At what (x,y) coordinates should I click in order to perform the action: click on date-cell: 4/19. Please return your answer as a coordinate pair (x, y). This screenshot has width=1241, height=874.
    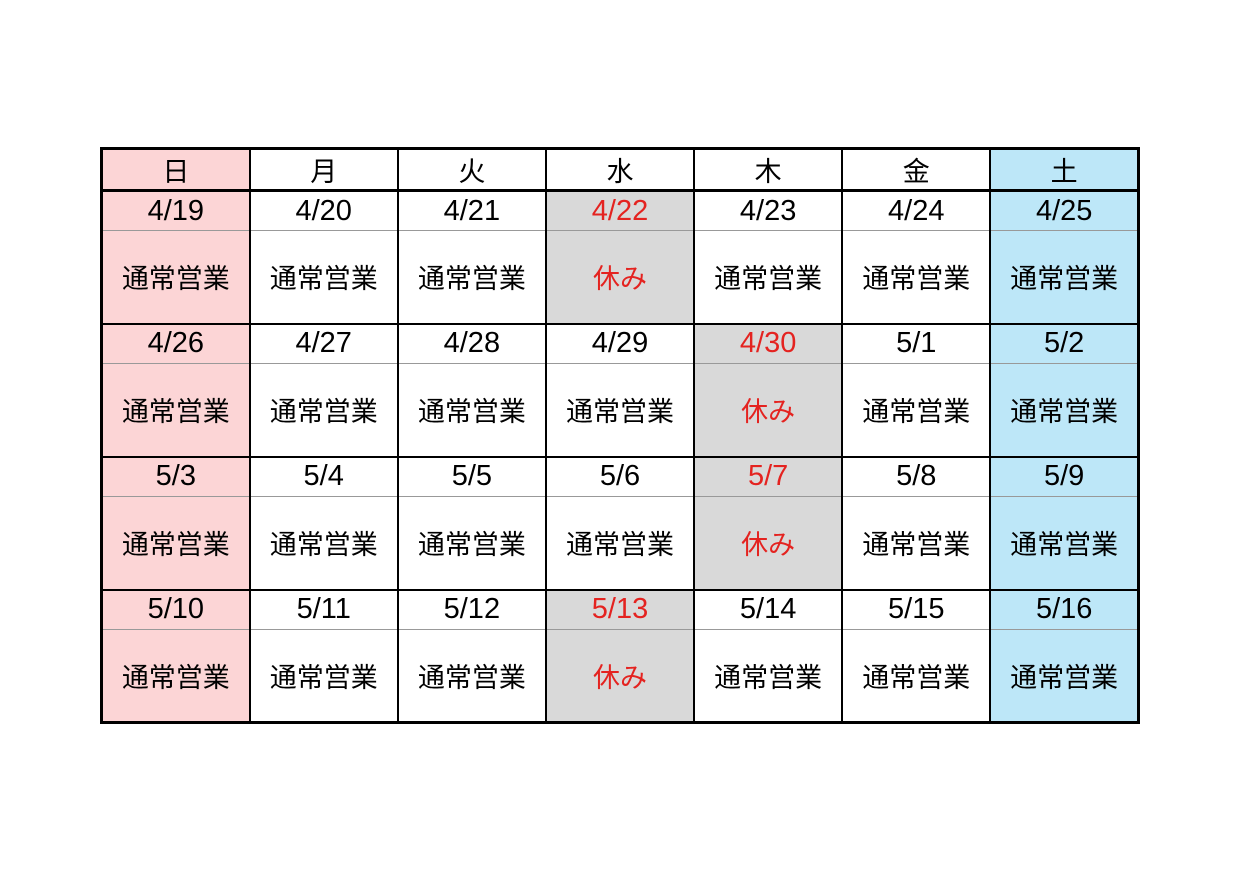
    Looking at the image, I should click on (175, 210).